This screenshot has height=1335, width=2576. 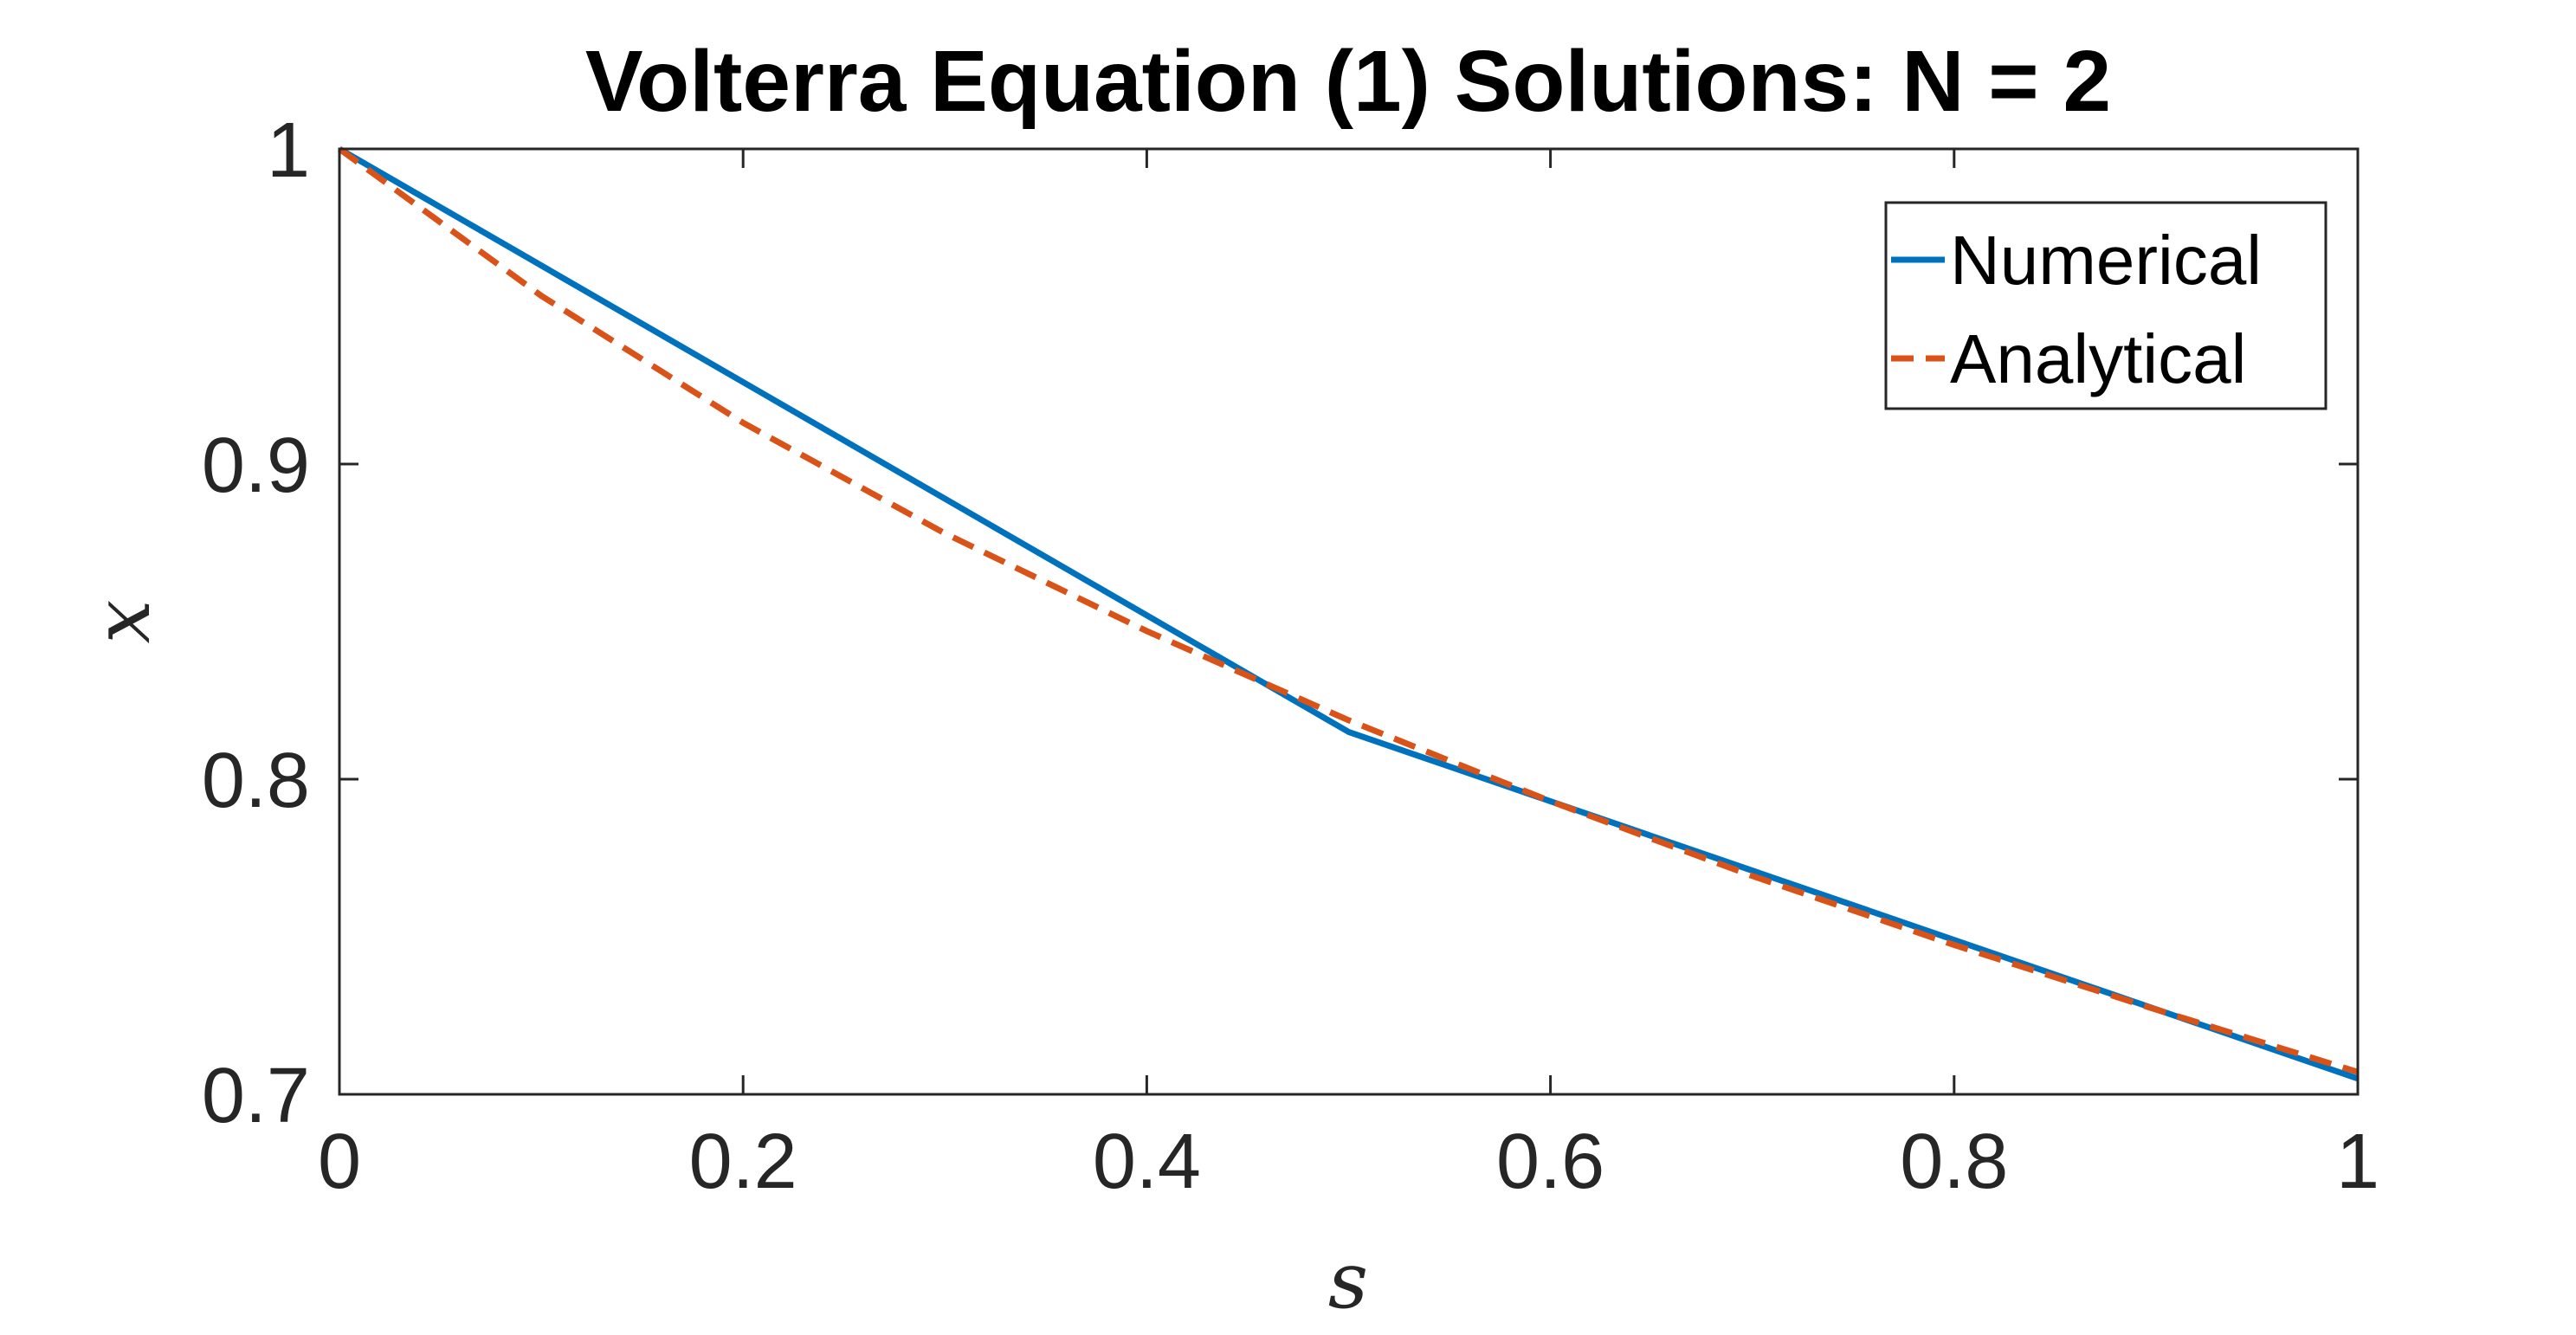 I want to click on y-axis-label: x, so click(x=123, y=622).